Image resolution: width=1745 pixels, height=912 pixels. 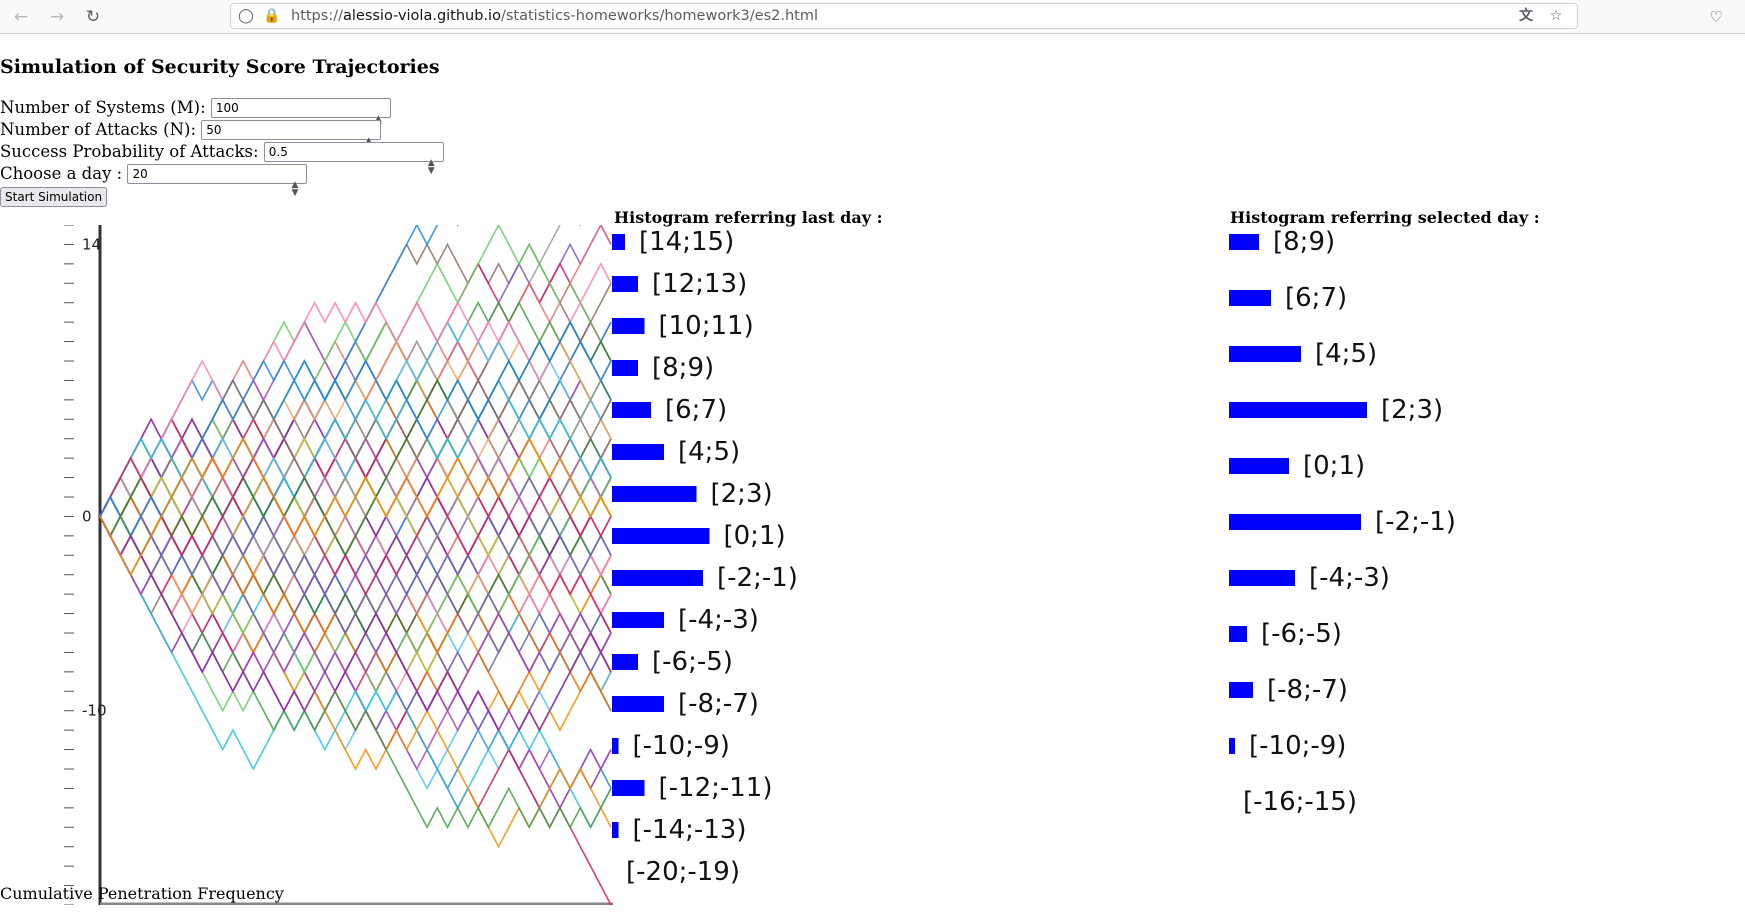 I want to click on translate-icon: 文, so click(x=1526, y=16).